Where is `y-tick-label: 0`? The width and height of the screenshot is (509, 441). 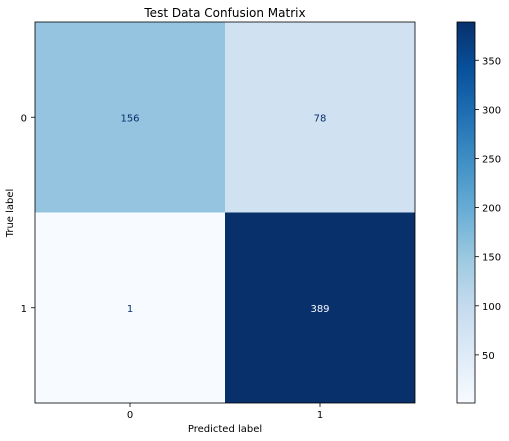
y-tick-label: 0 is located at coordinates (24, 118).